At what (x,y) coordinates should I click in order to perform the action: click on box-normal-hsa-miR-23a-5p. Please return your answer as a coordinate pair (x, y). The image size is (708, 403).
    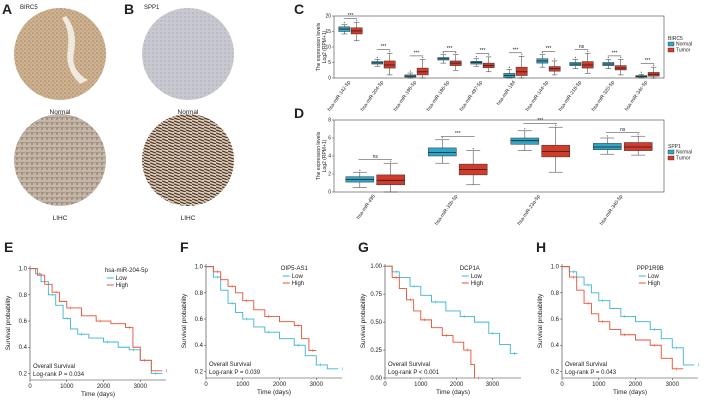
    Looking at the image, I should click on (525, 141).